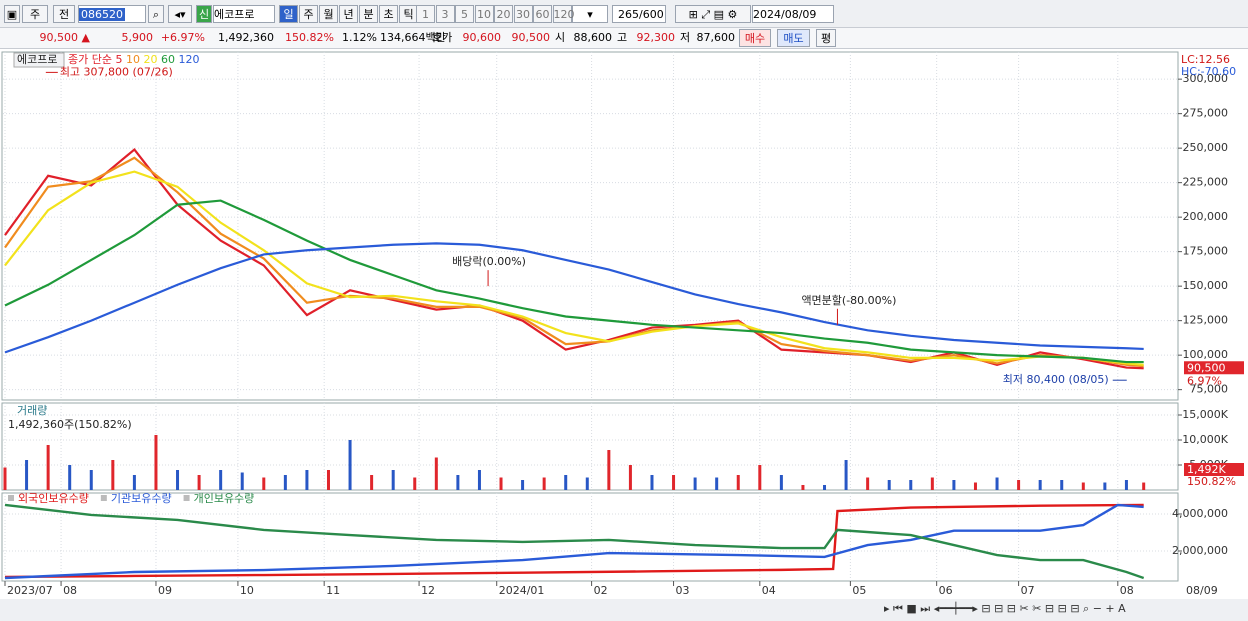 The image size is (1248, 621). I want to click on y-tick-label: 100,000, so click(1206, 354).